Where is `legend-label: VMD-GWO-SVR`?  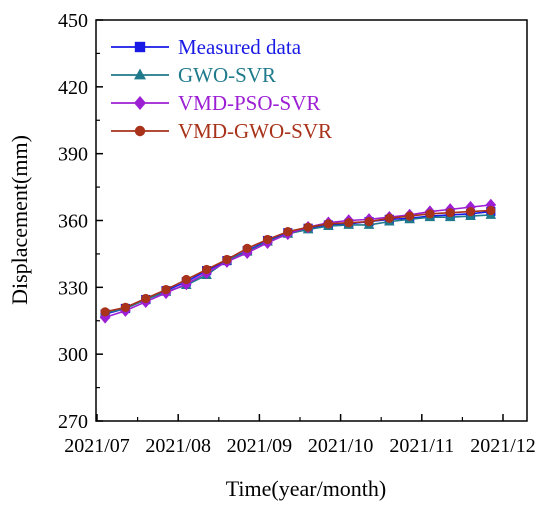
legend-label: VMD-GWO-SVR is located at coordinates (255, 131).